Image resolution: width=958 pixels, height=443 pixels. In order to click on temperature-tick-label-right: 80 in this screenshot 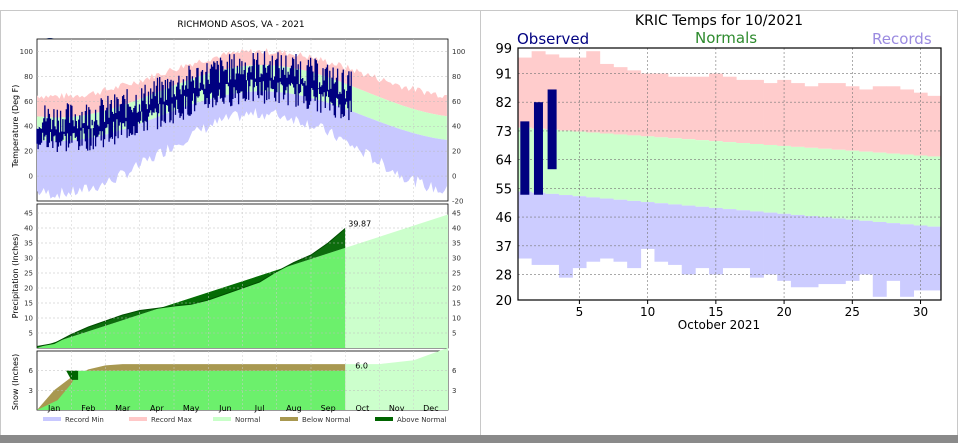, I will do `click(456, 77)`.